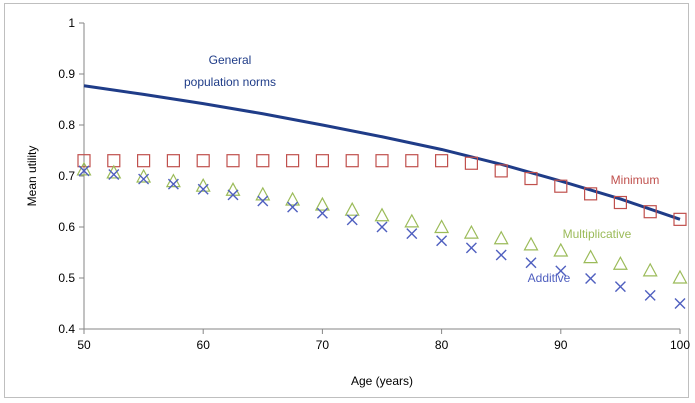  Describe the element at coordinates (84, 345) in the screenshot. I see `x-tick-label: 50` at that location.